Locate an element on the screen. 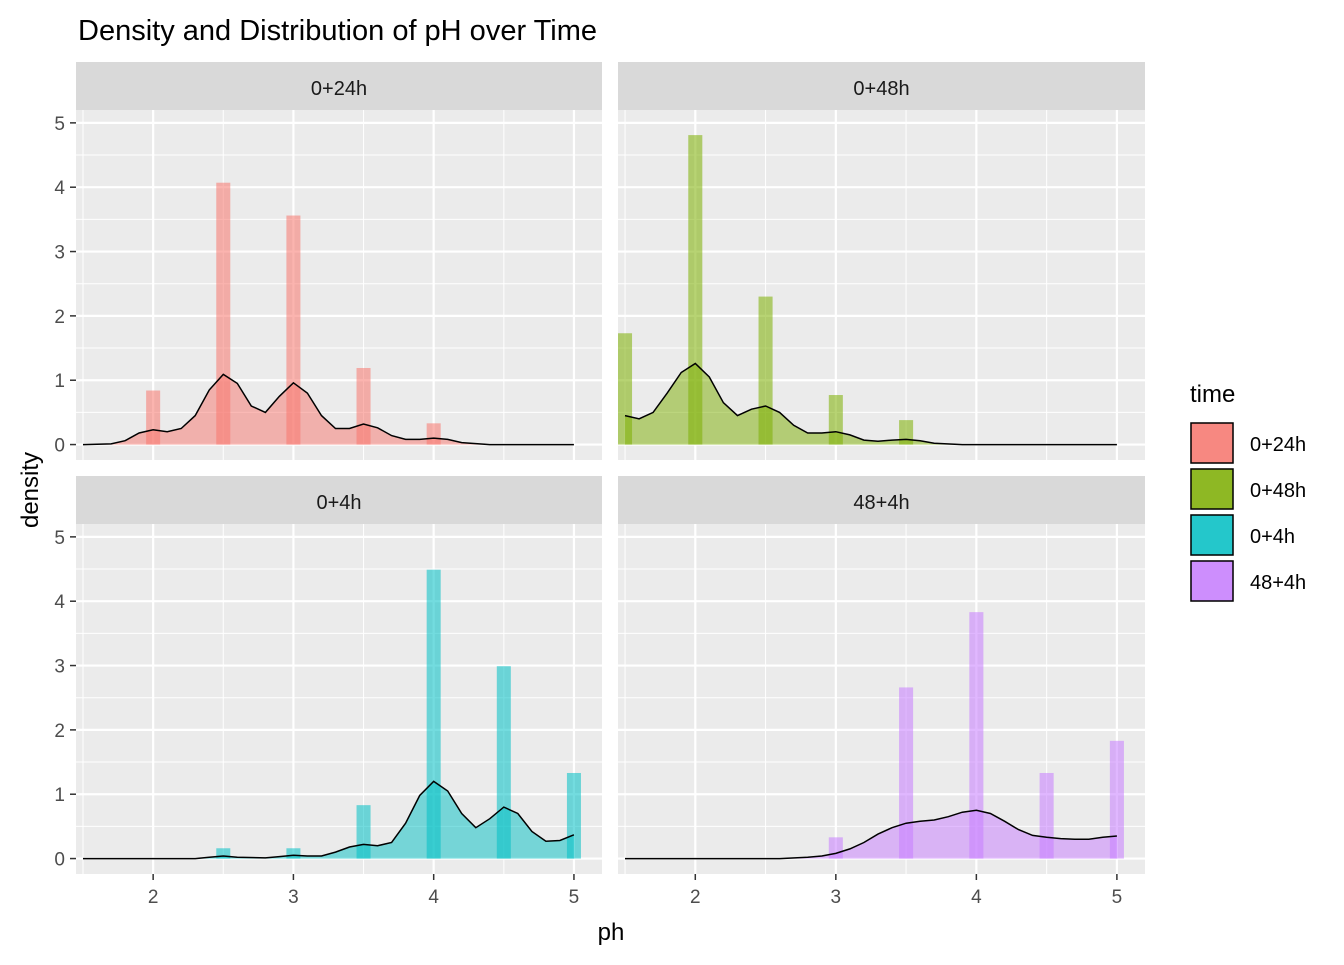 The height and width of the screenshot is (965, 1344). legend-item-48+4h: 48+4h is located at coordinates (1248, 581).